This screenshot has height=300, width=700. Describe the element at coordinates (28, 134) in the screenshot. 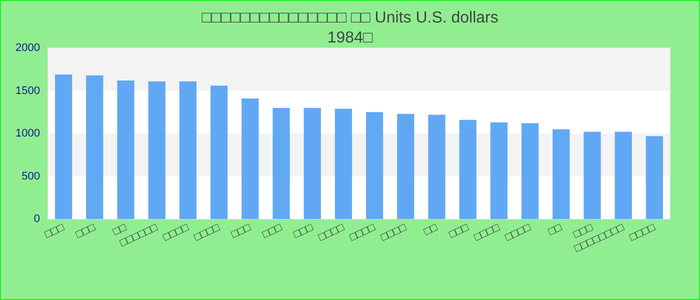

I see `y-tick-label: 1000` at that location.